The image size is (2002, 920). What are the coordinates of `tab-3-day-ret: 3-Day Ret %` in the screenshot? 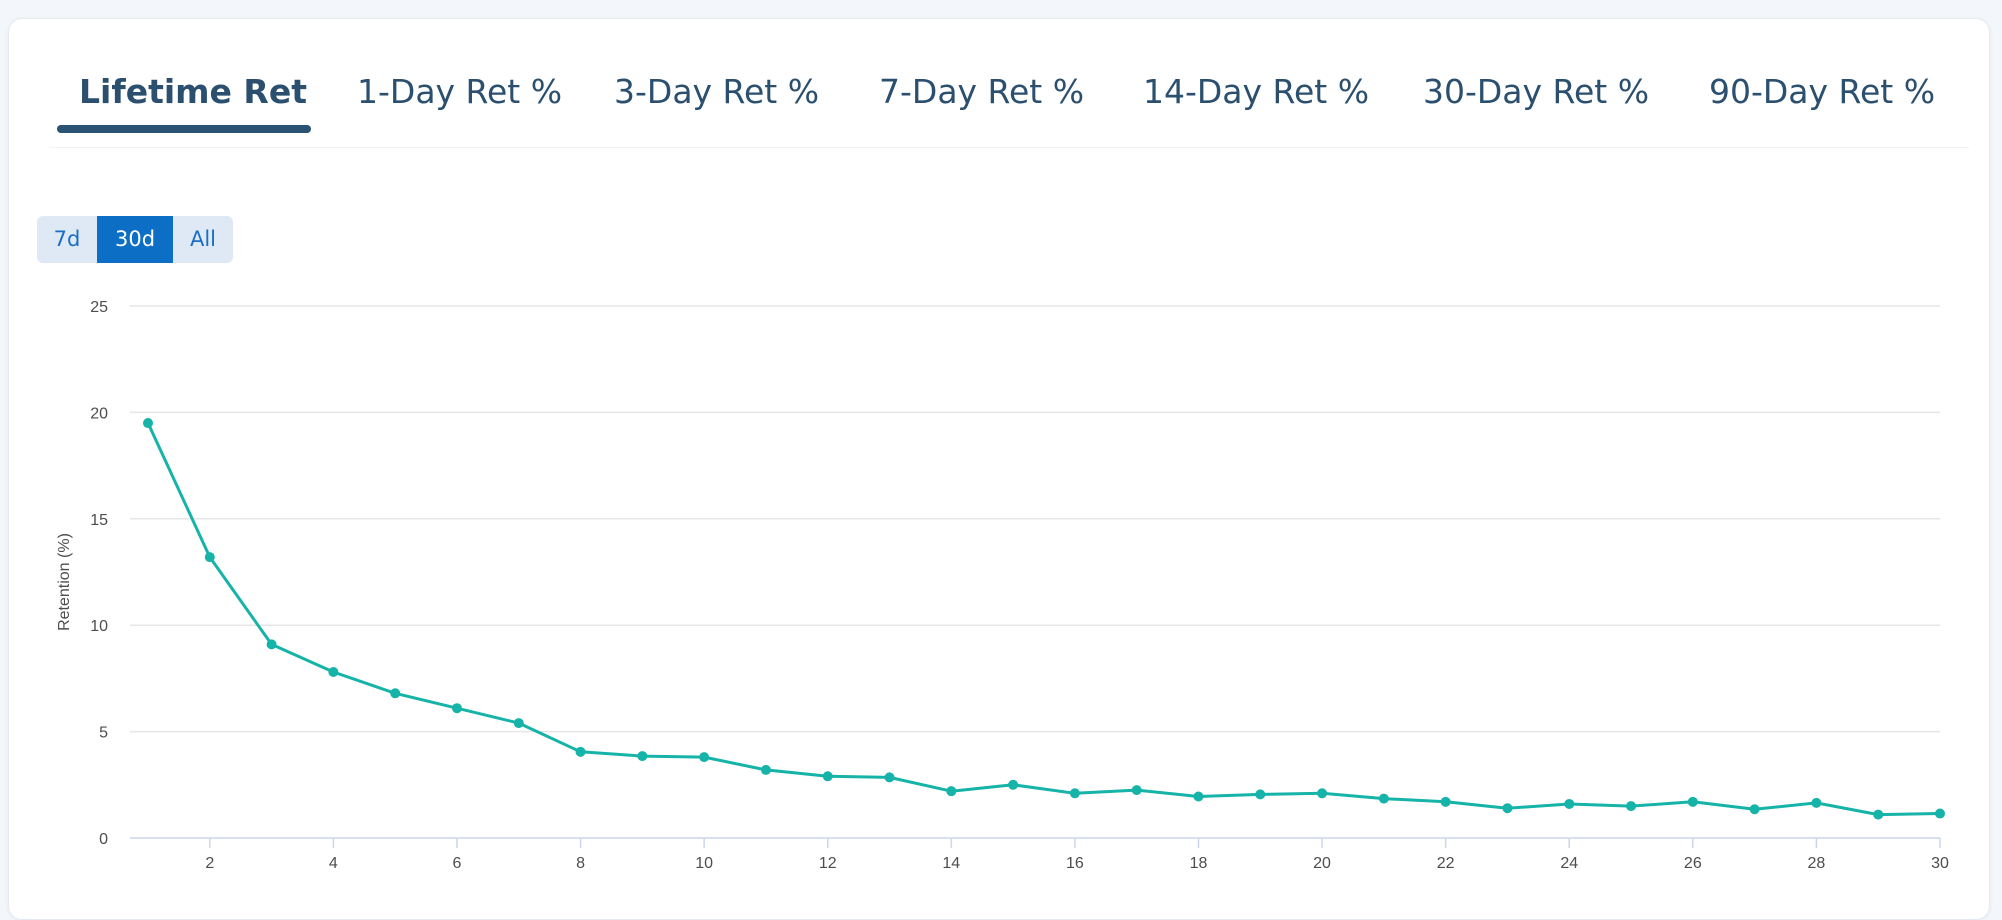 It's located at (717, 91).